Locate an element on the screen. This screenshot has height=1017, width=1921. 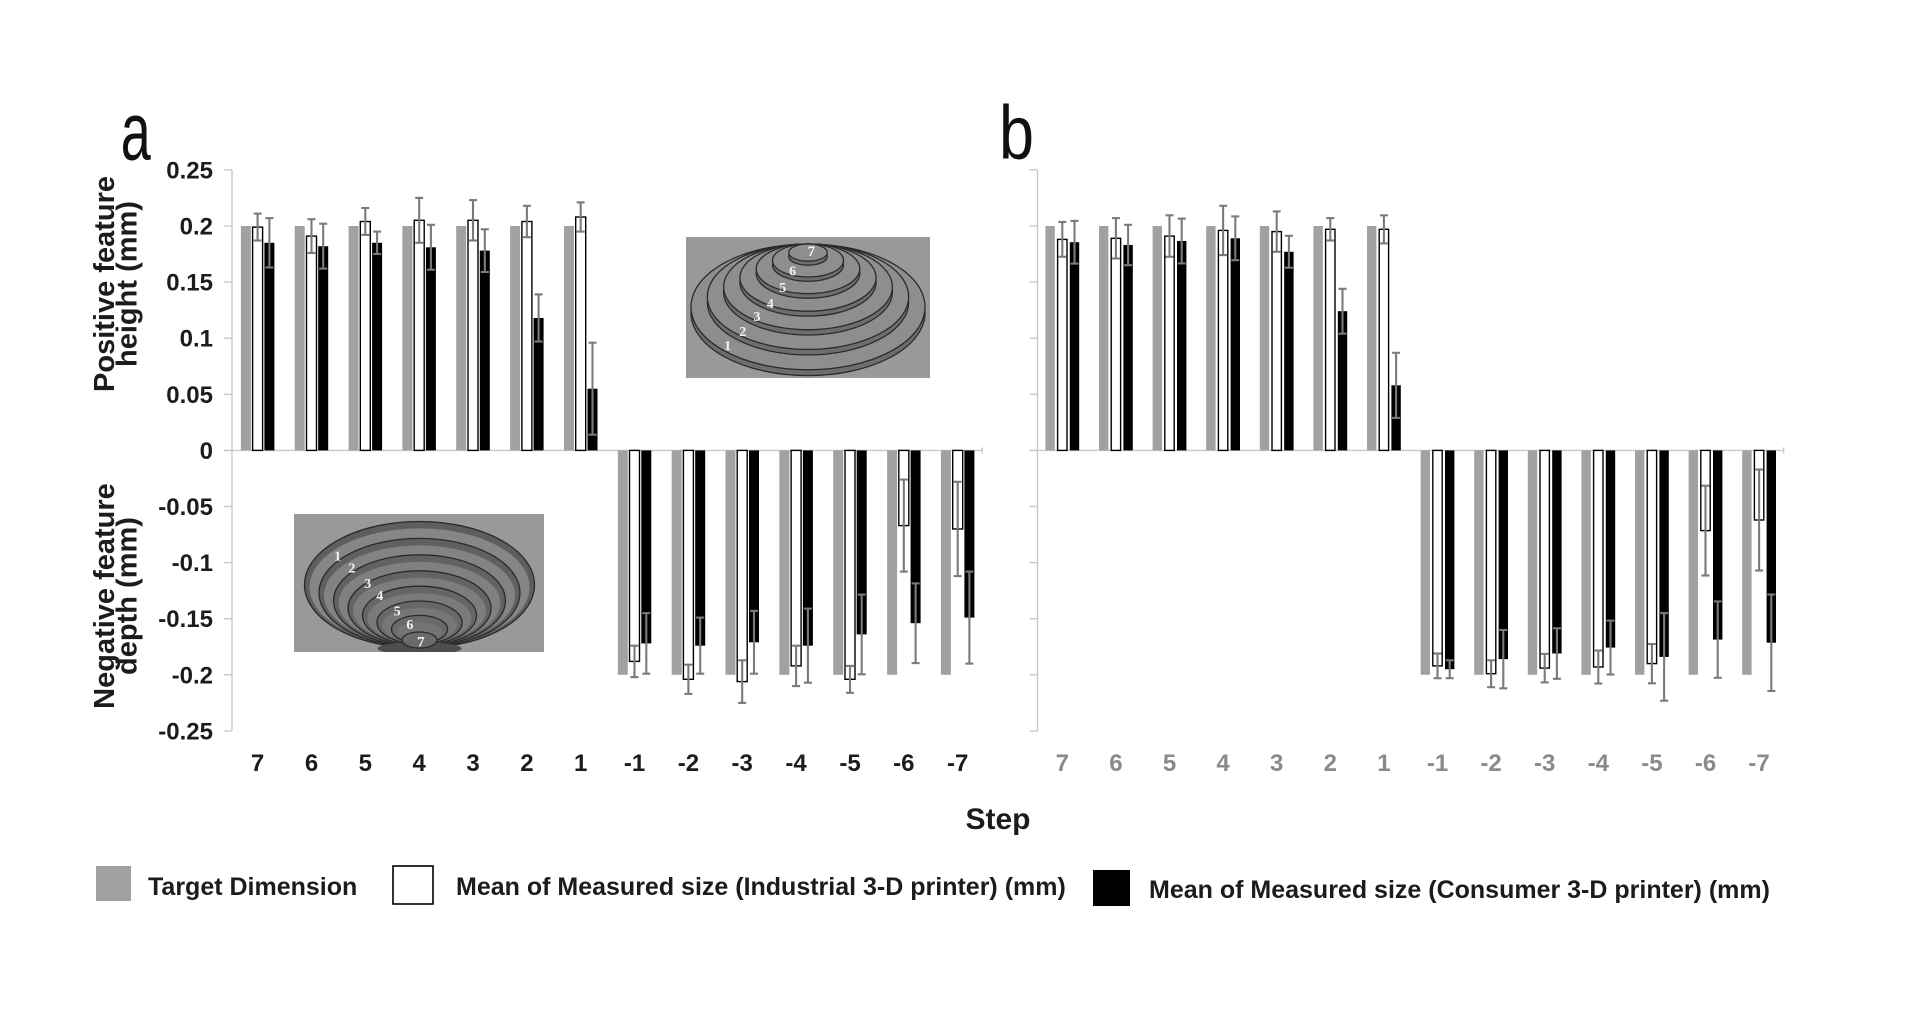
svg-text: -0.2 is located at coordinates (192, 675).